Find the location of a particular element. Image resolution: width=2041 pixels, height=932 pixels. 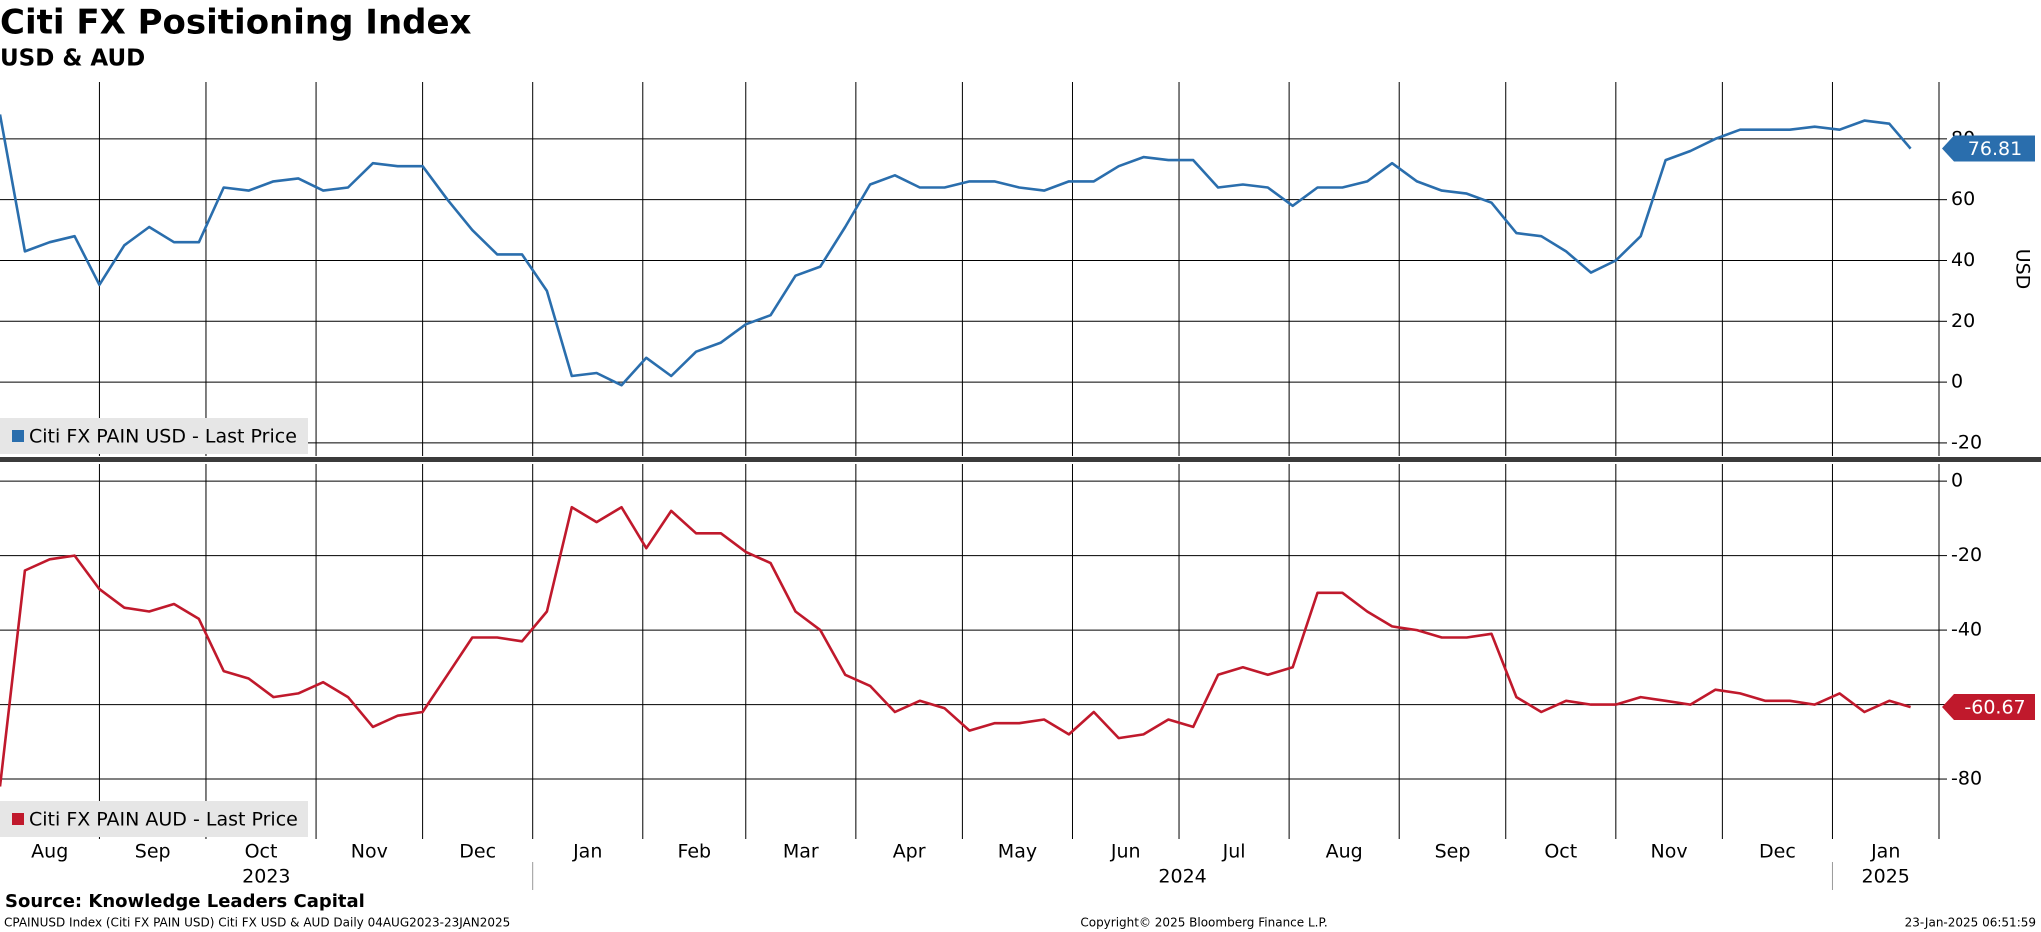

y-tick-label: 40 is located at coordinates (1963, 260).